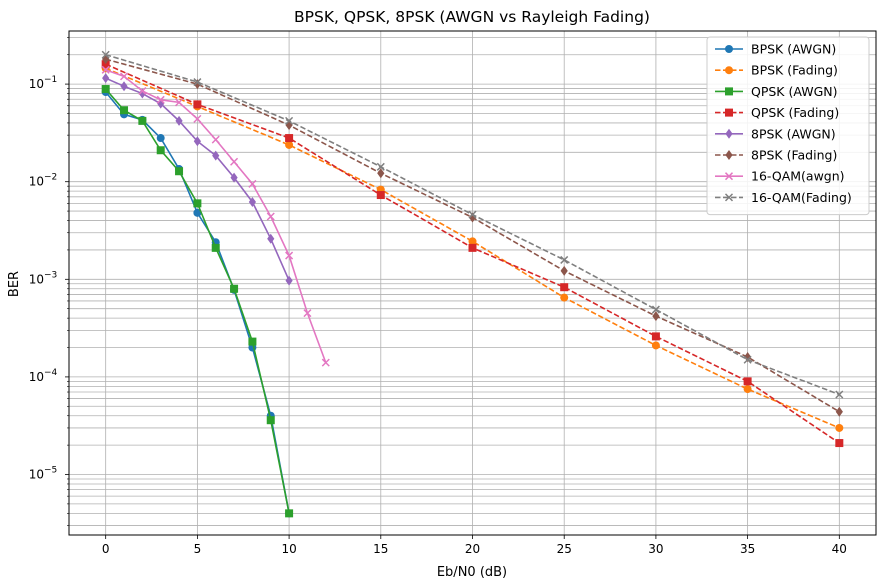 The height and width of the screenshot is (586, 884). I want to click on legend-item: BPSK (AWGN), so click(775, 49).